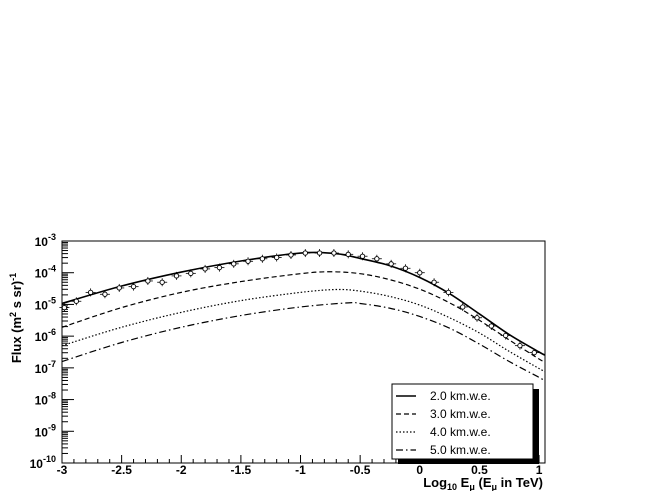  I want to click on x-axis-title: Log10 Eμ (Eμ in TeV), so click(483, 483).